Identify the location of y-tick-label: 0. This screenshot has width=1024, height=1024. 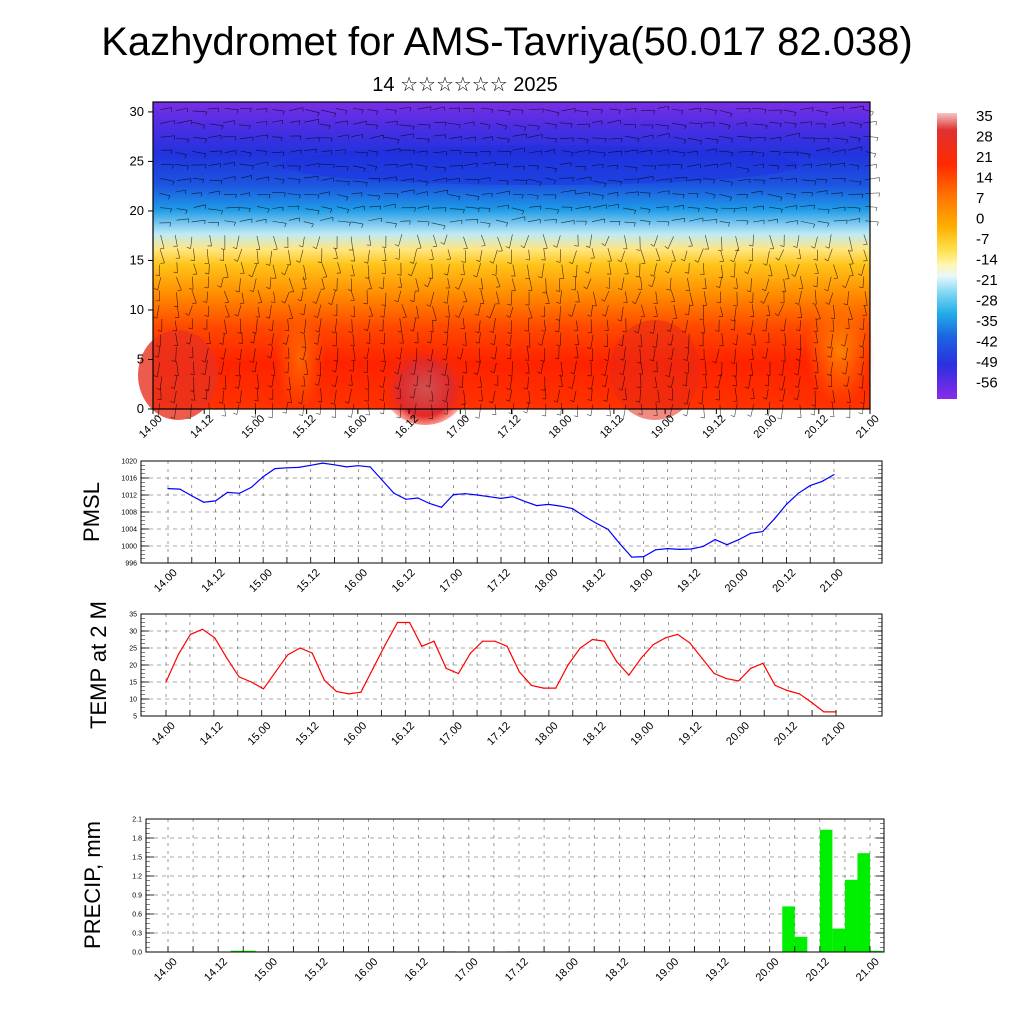
(140, 408).